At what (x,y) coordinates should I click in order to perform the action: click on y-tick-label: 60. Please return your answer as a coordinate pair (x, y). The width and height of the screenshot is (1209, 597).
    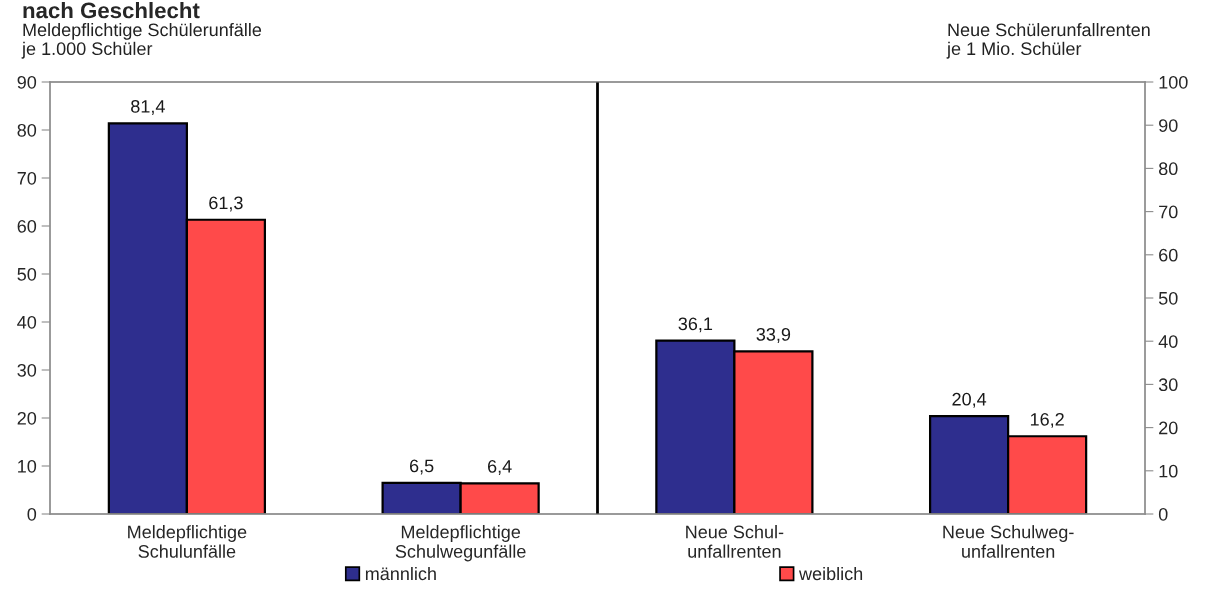
    Looking at the image, I should click on (27, 226).